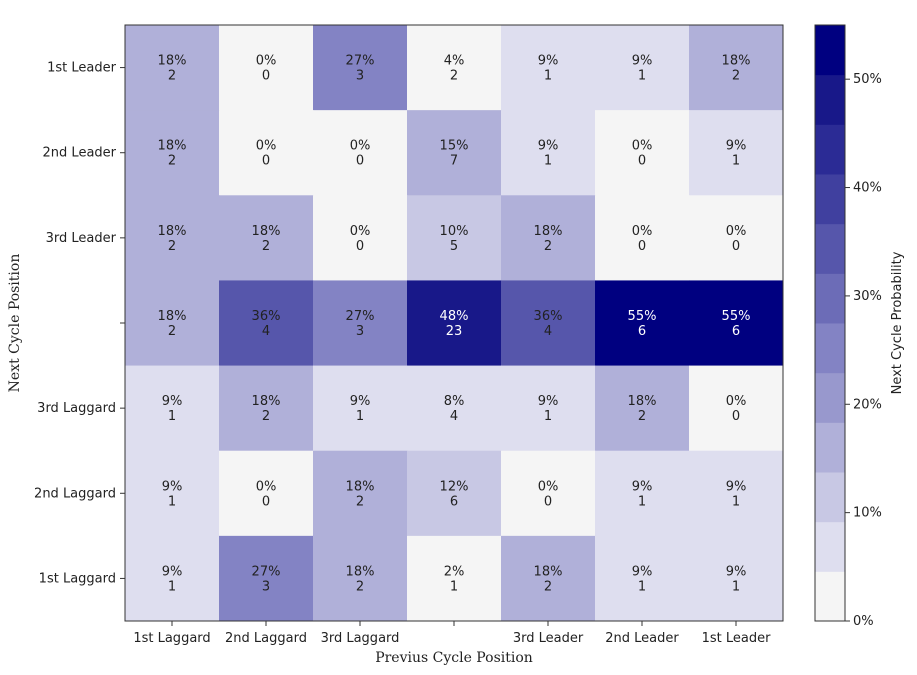 Image resolution: width=917 pixels, height=675 pixels. Describe the element at coordinates (360, 61) in the screenshot. I see `cell-percent-label: 27%` at that location.